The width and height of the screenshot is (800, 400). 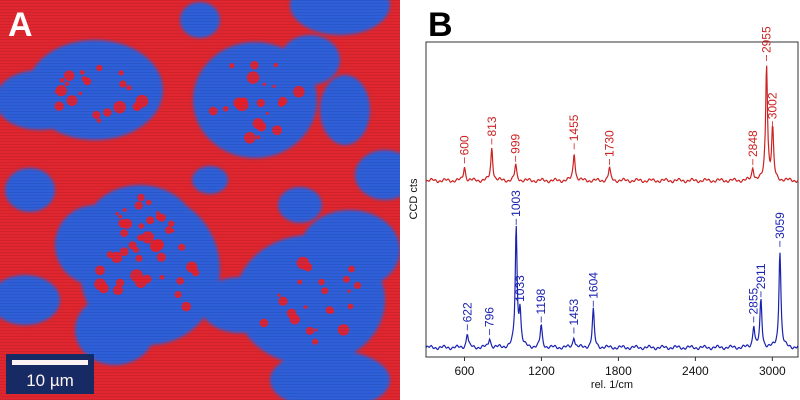 I want to click on scale-bar: 10 µm, so click(x=50, y=374).